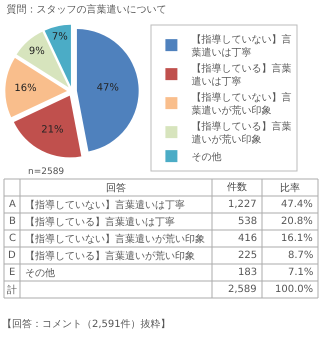 Image resolution: width=320 pixels, height=351 pixels. Describe the element at coordinates (248, 255) in the screenshot. I see `text: 225` at that location.